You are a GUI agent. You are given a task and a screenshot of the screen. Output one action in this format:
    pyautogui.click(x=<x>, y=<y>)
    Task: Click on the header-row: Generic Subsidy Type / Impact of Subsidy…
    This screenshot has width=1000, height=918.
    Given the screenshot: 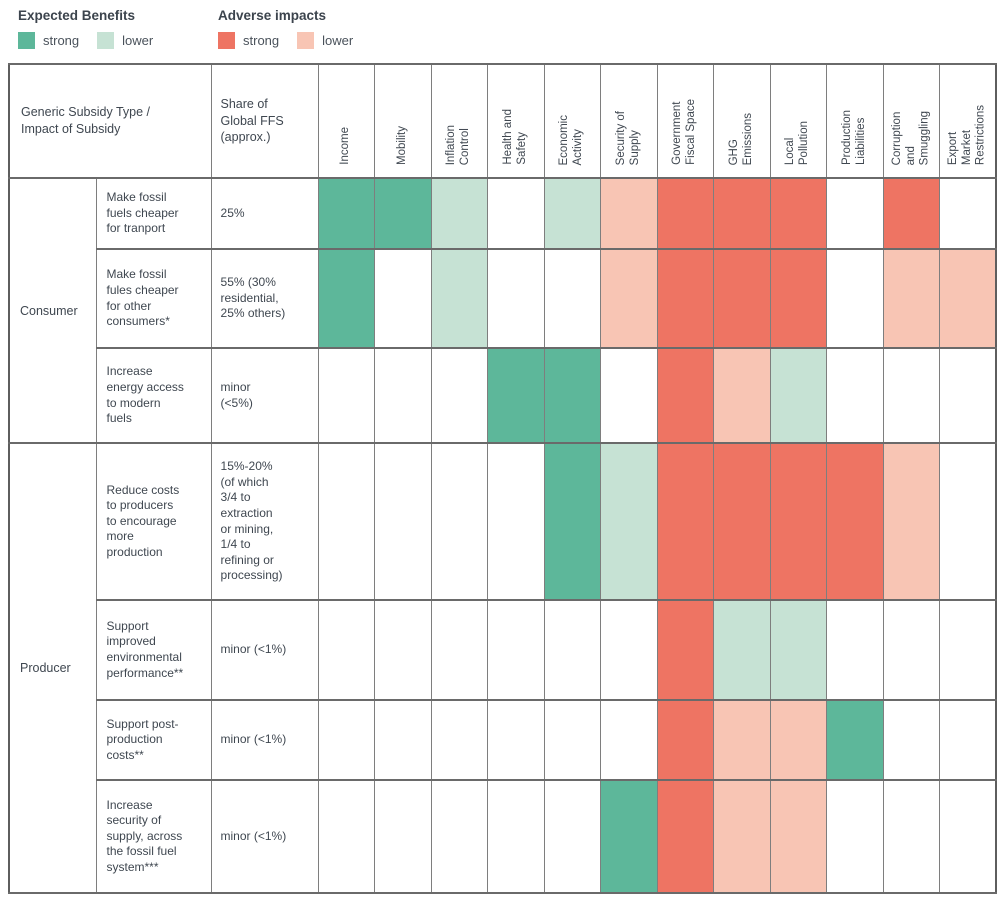 What is the action you would take?
    pyautogui.click(x=502, y=121)
    